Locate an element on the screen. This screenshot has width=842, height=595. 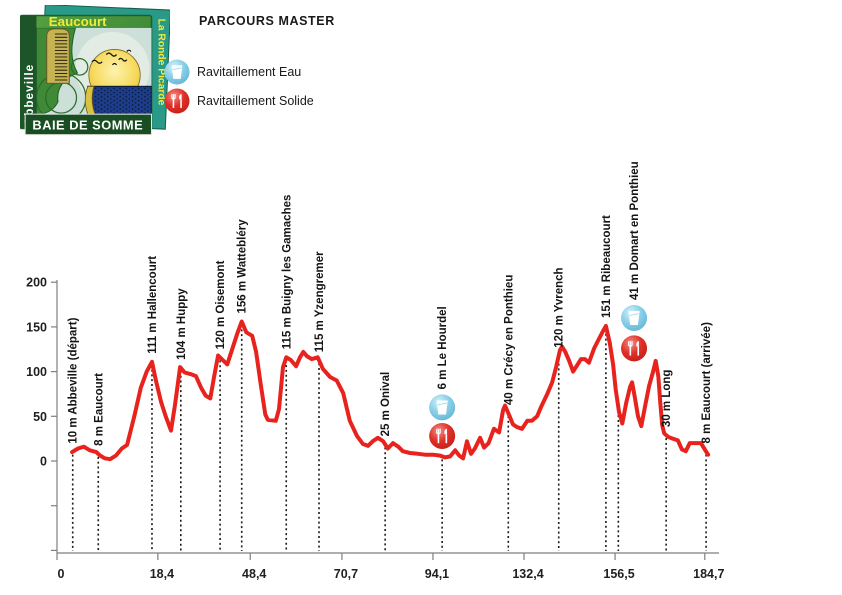
waypoint-label: 8 m Eaucourt (arrivée) is located at coordinates (707, 383).